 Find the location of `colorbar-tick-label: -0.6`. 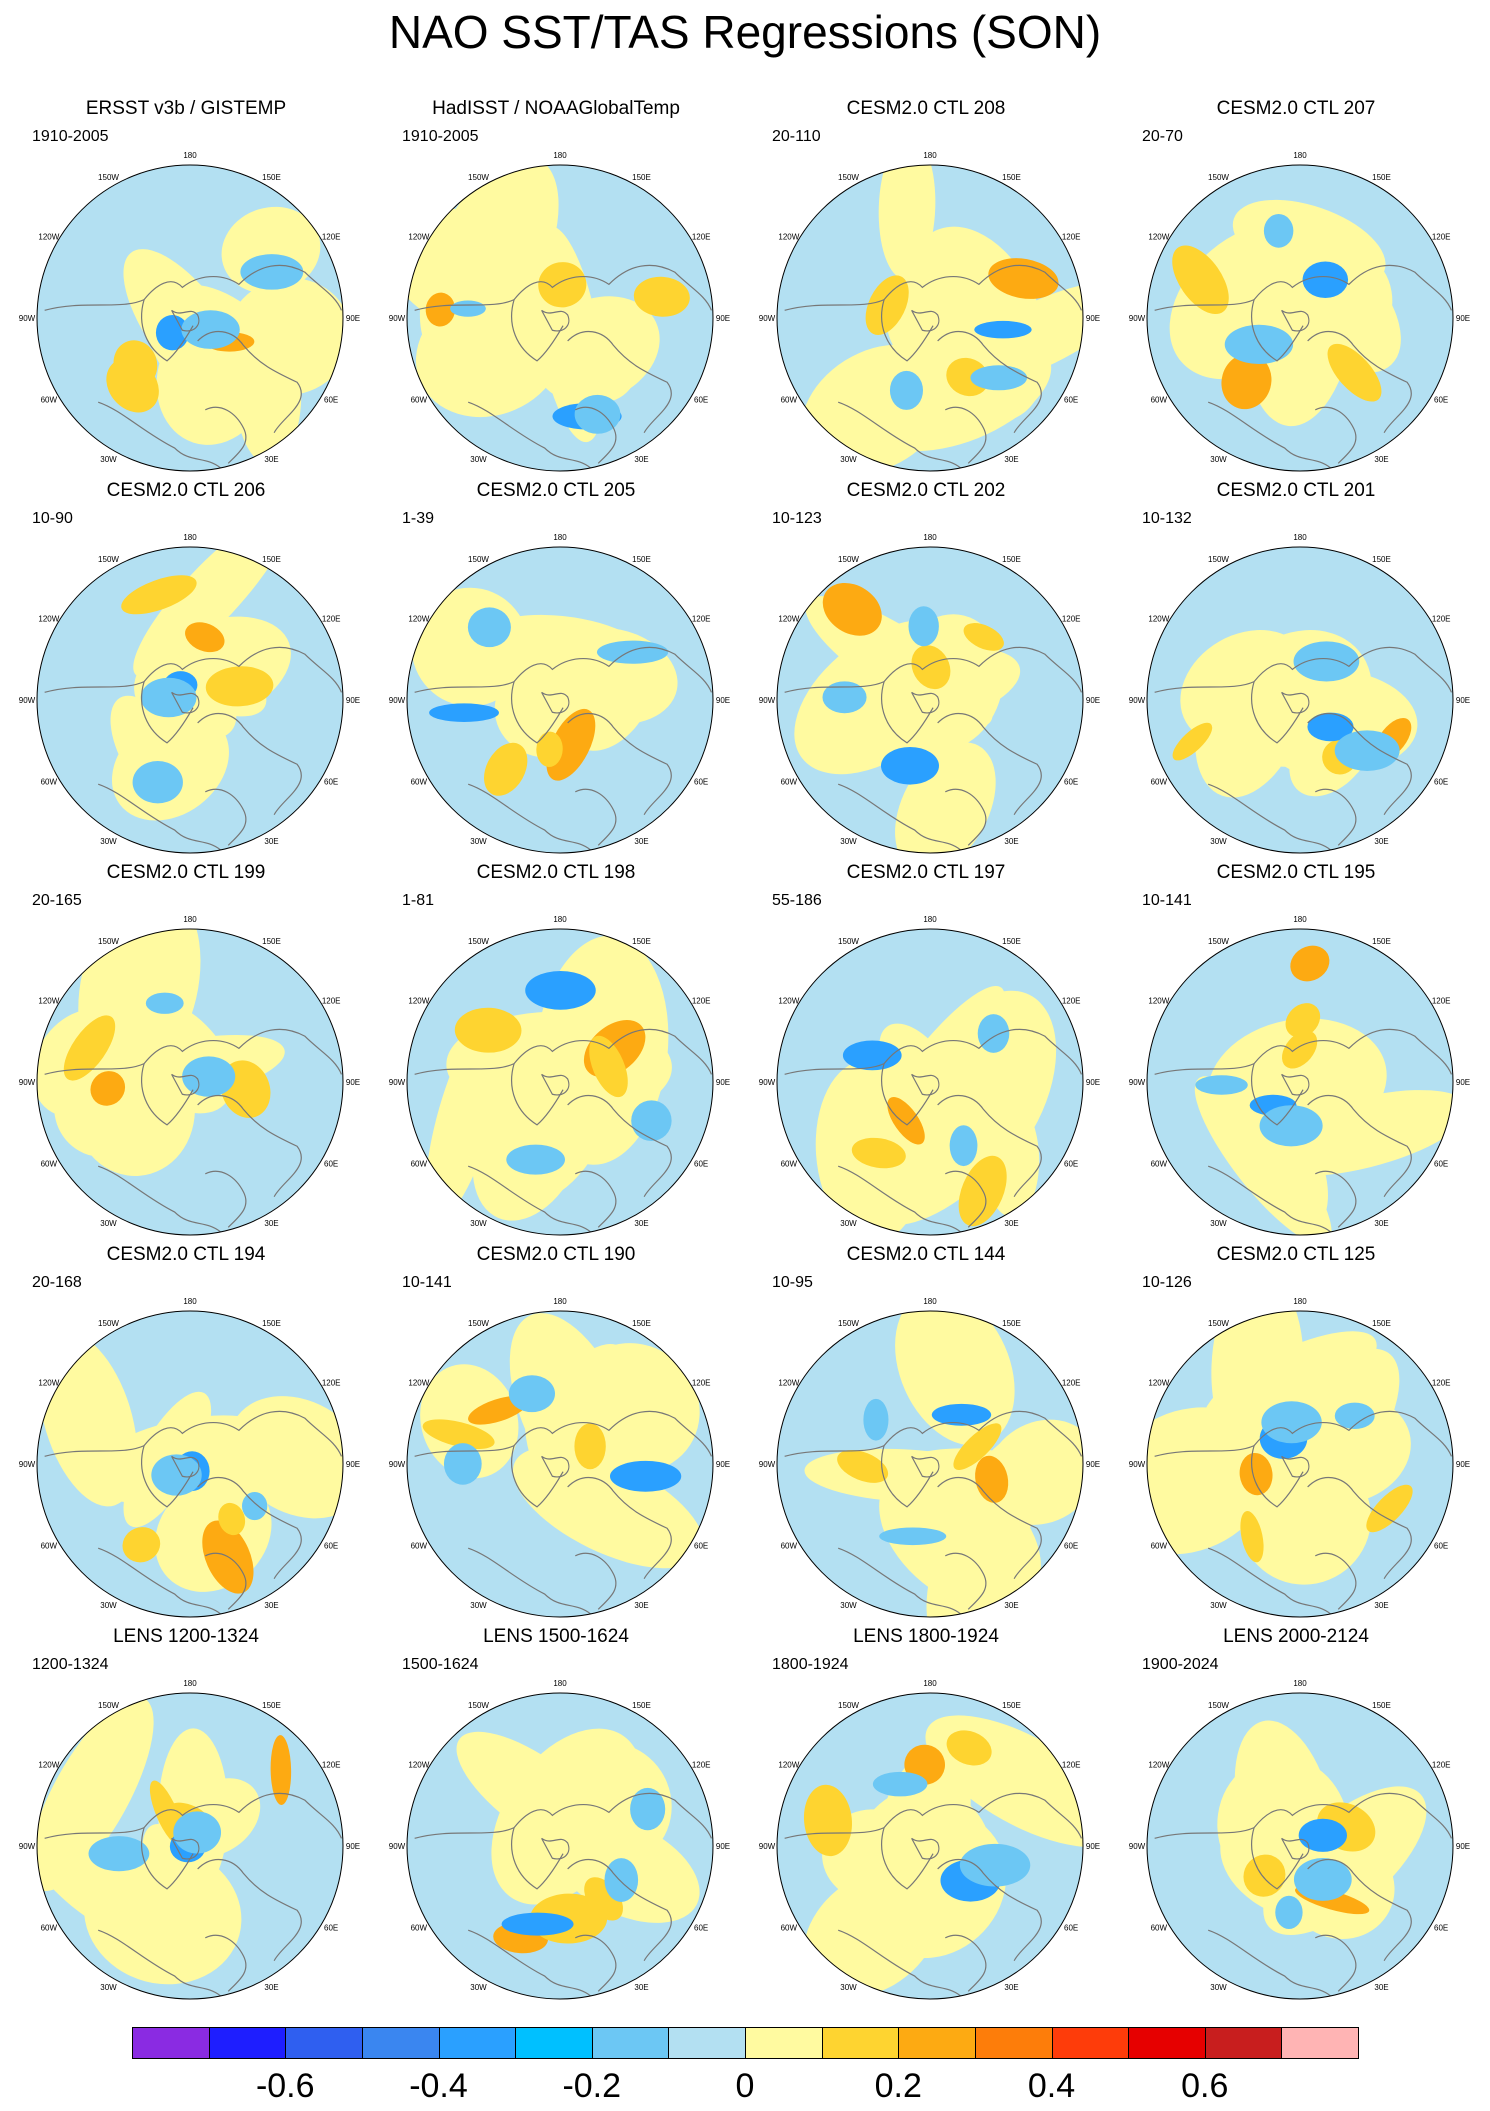

colorbar-tick-label: -0.6 is located at coordinates (285, 2086).